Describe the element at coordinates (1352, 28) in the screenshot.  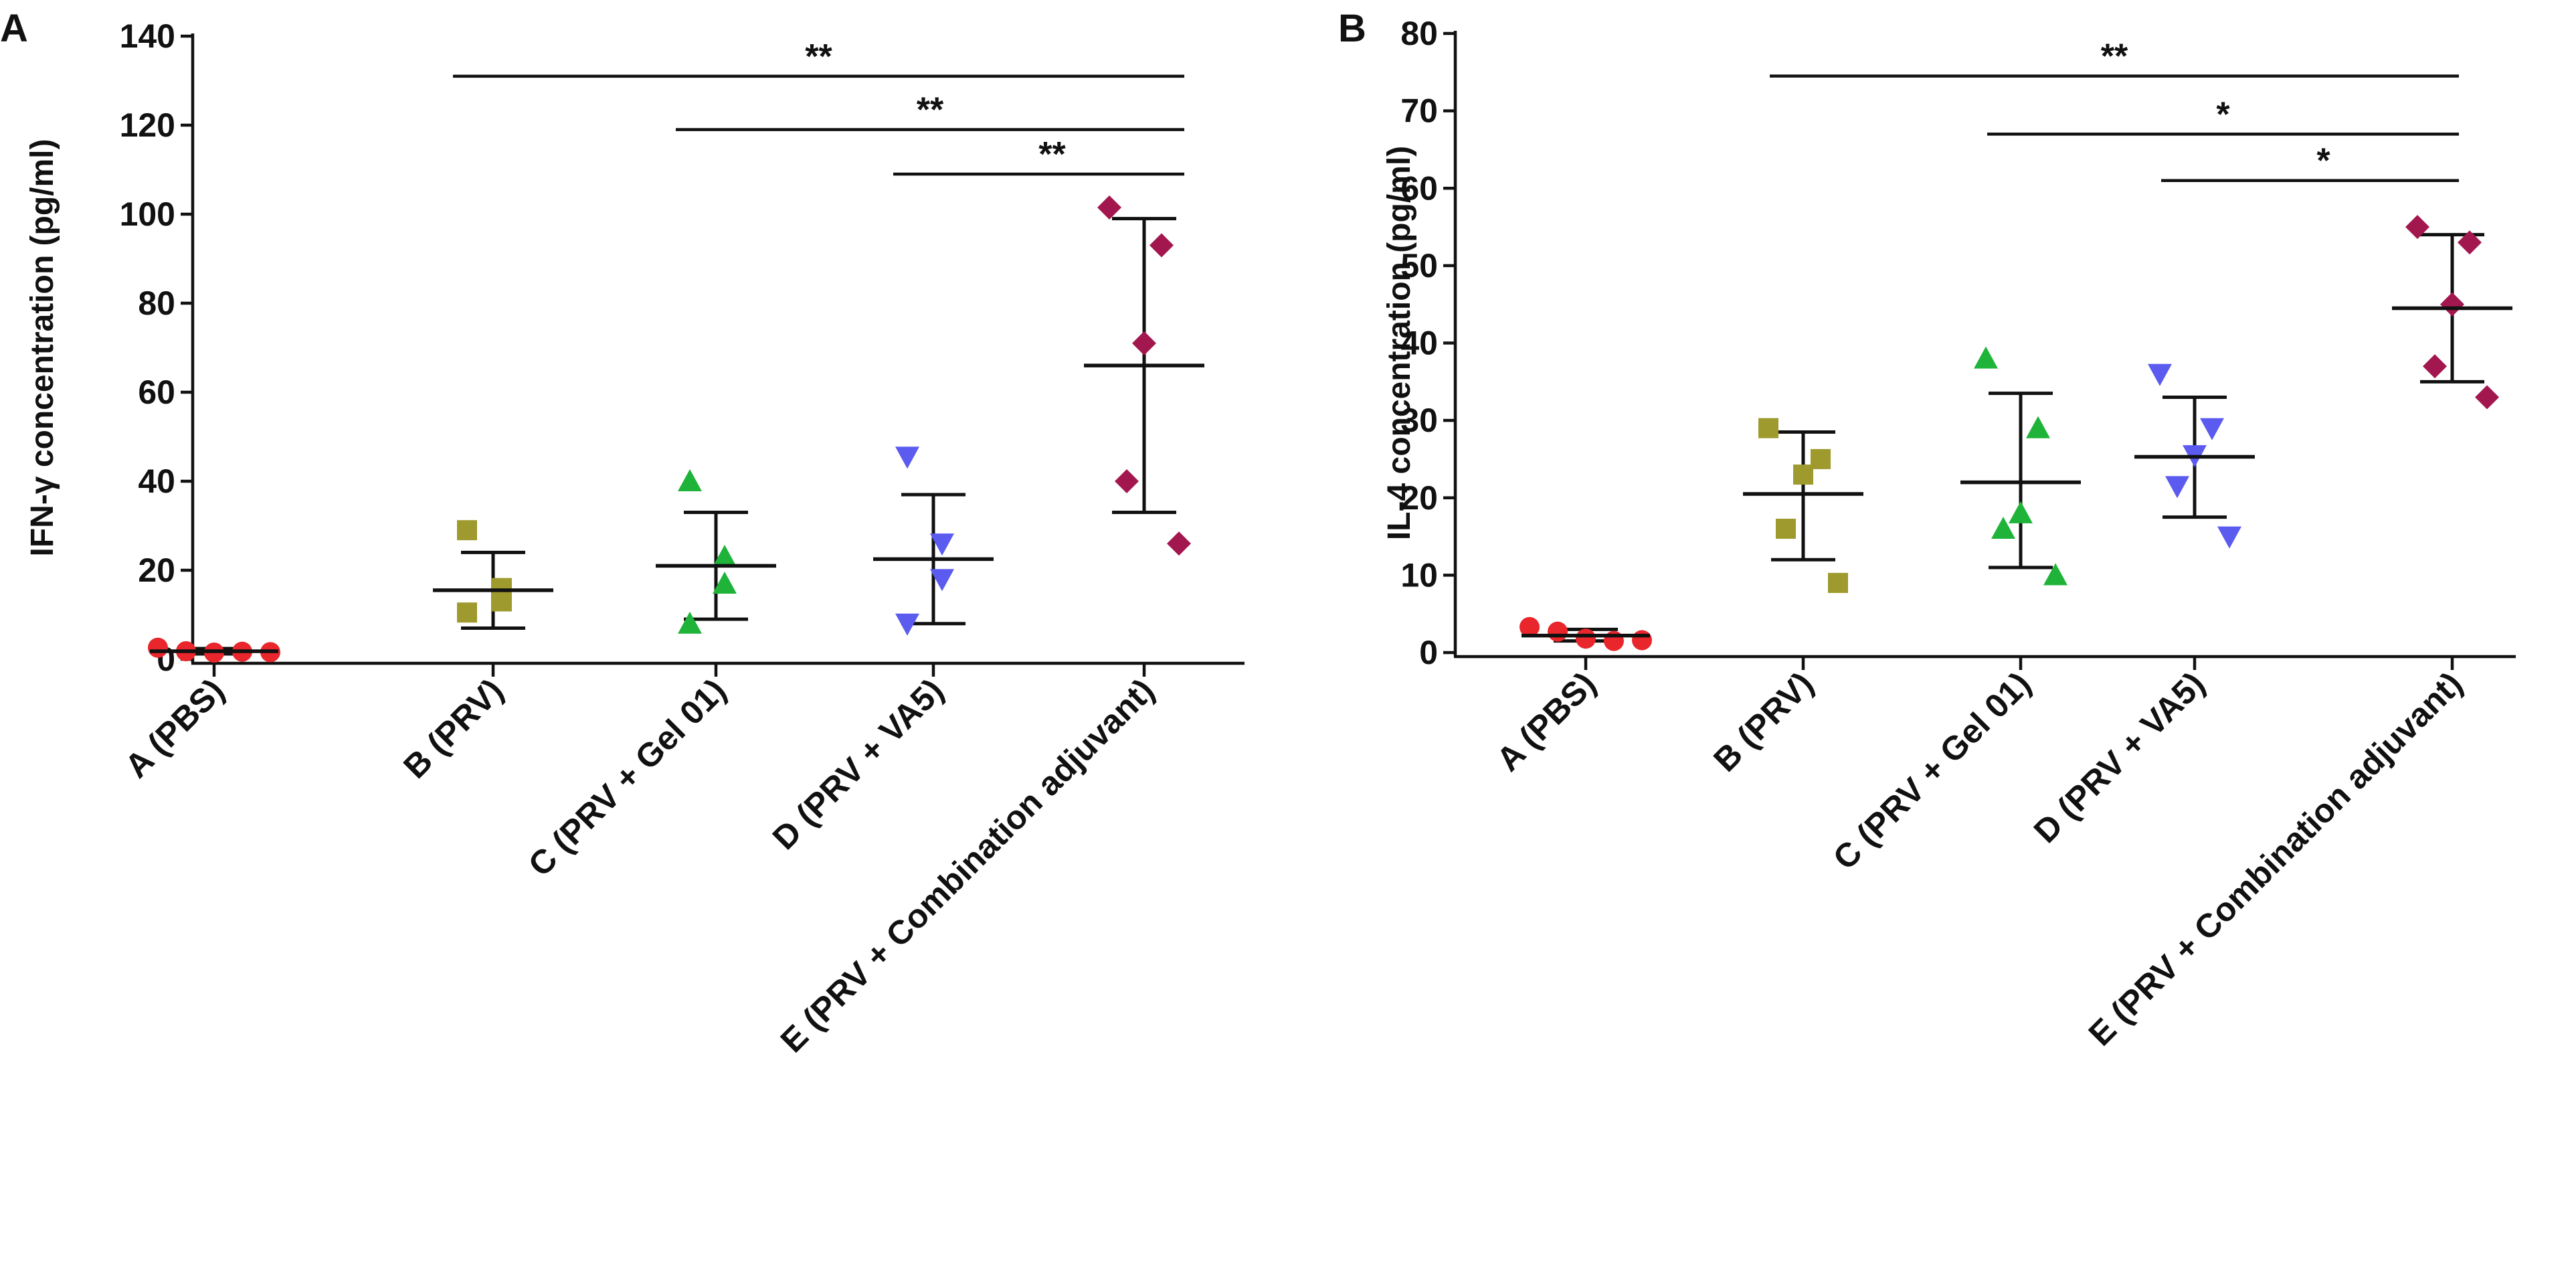
I see `panel-label: B` at that location.